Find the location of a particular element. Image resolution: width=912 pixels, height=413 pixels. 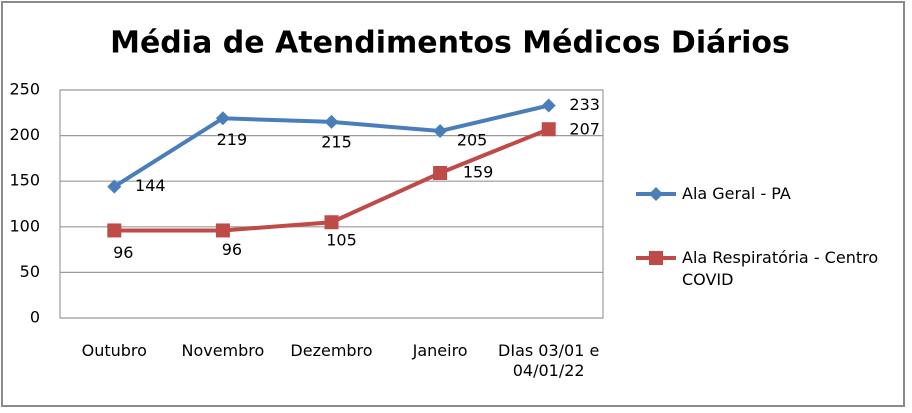

data-label: 215 is located at coordinates (336, 141).